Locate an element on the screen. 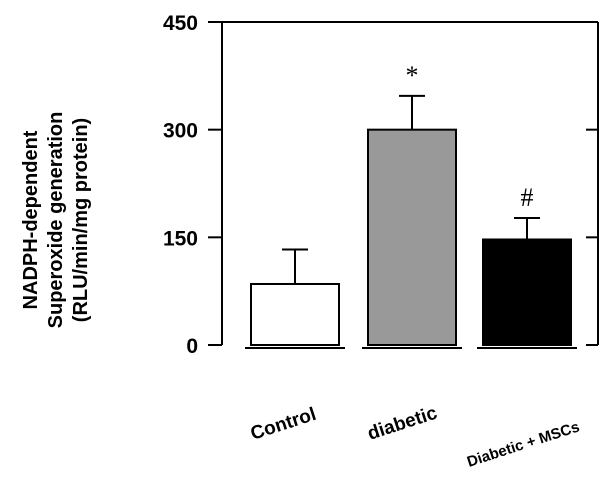 This screenshot has width=600, height=495. x-tick-label: Diabetic + MSCs is located at coordinates (523, 444).